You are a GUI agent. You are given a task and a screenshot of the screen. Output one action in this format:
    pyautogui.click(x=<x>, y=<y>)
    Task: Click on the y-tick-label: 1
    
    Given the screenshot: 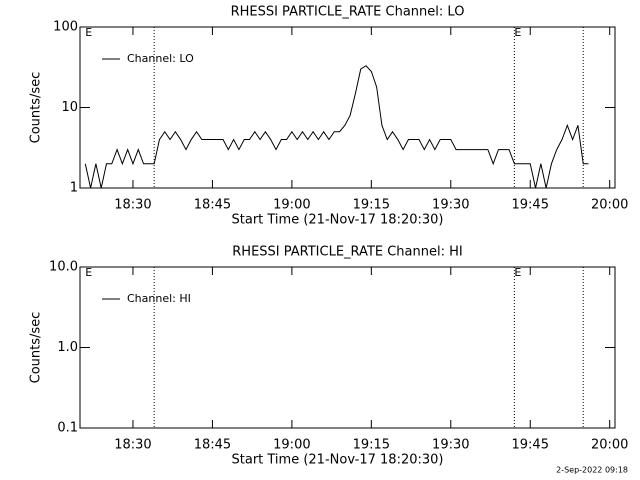 What is the action you would take?
    pyautogui.click(x=74, y=188)
    